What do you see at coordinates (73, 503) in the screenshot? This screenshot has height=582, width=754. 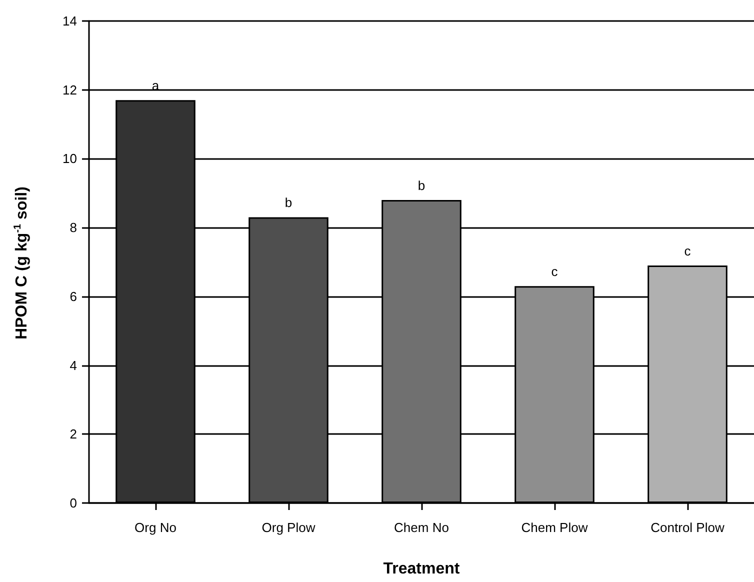 I see `y-tick-label: 0` at bounding box center [73, 503].